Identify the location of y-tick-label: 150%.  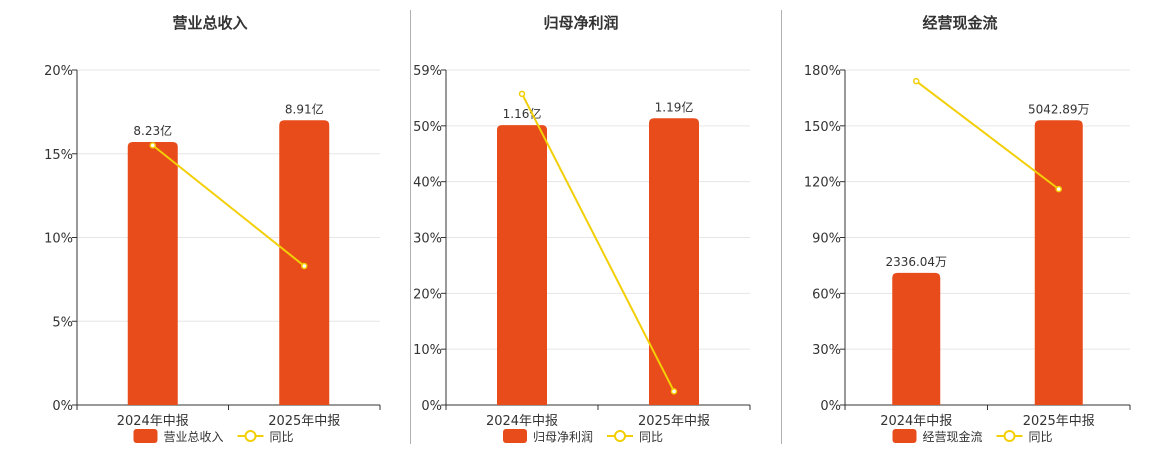
(822, 127).